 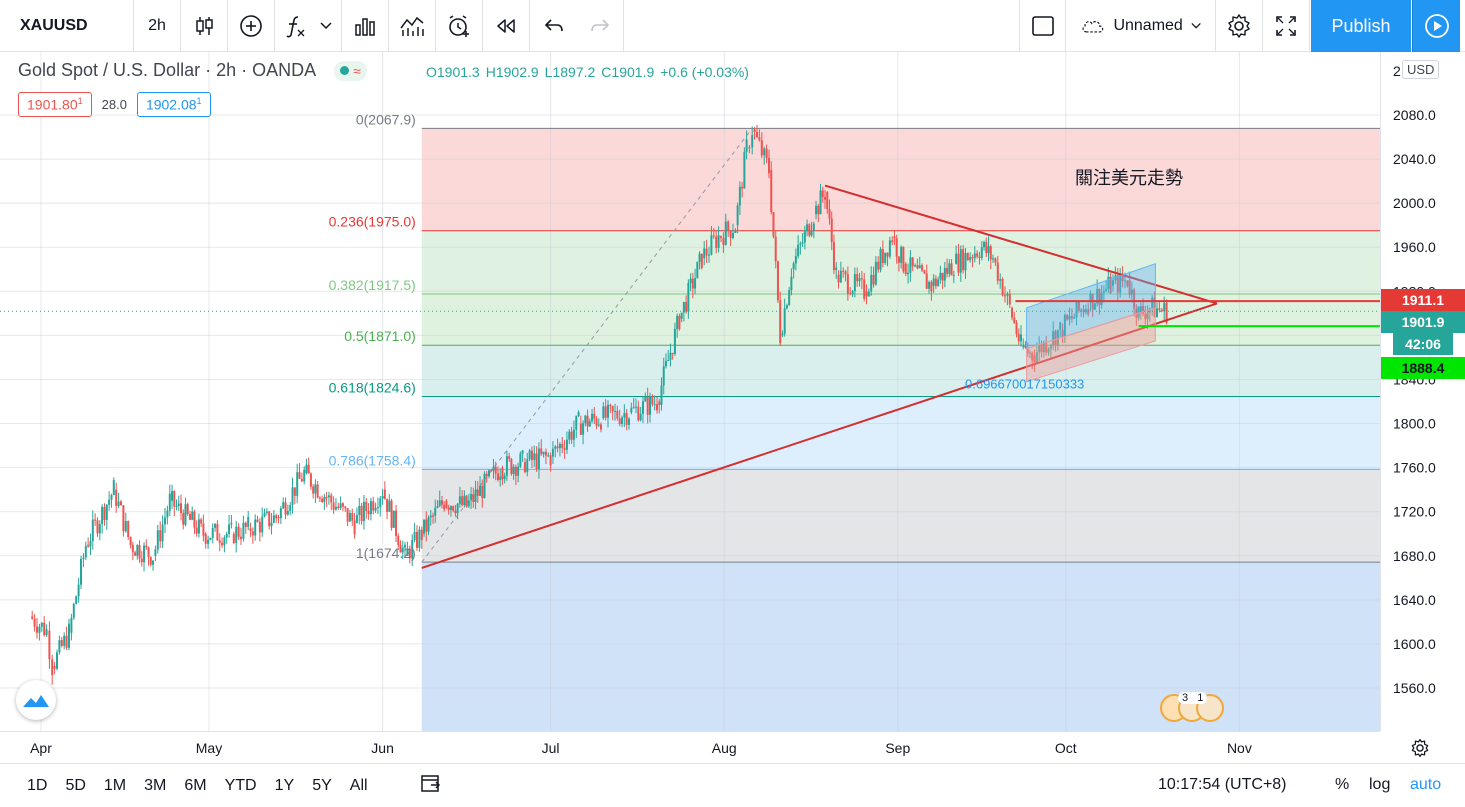 I want to click on bar-chart-icon, so click(x=365, y=26).